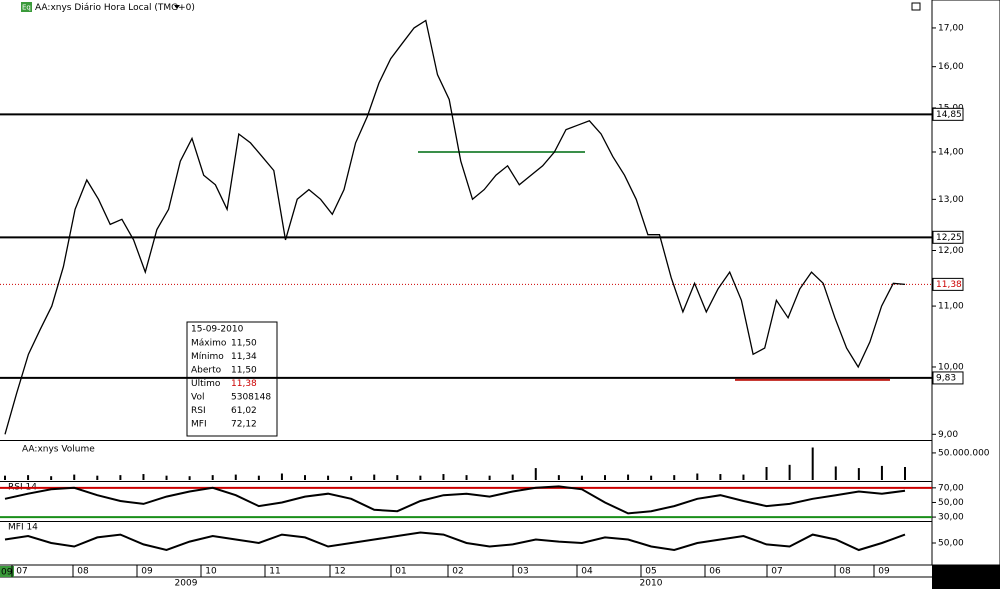  I want to click on y-tick-label: 16,00, so click(951, 67).